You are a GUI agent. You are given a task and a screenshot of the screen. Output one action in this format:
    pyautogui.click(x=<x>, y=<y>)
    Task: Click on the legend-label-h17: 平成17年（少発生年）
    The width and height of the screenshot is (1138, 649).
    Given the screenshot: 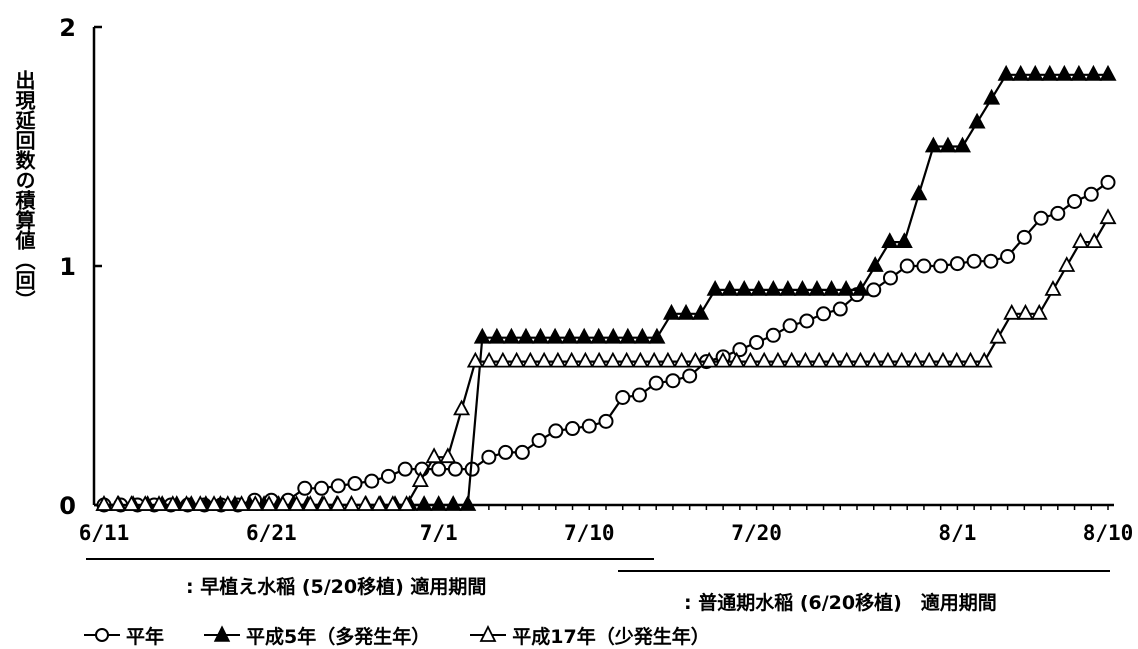 What is the action you would take?
    pyautogui.click(x=611, y=636)
    